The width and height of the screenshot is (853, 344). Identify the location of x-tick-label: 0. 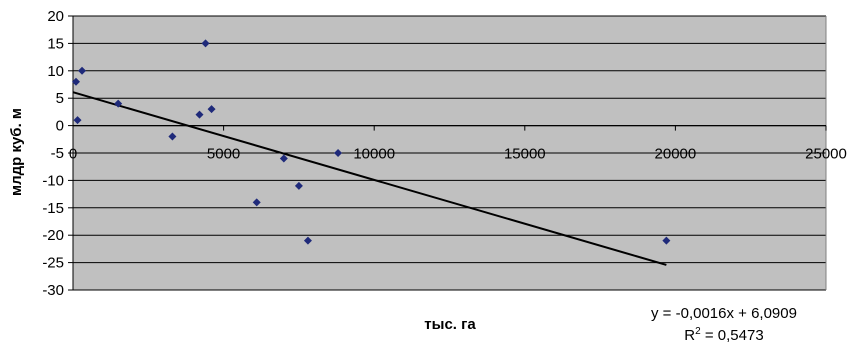
(73, 154).